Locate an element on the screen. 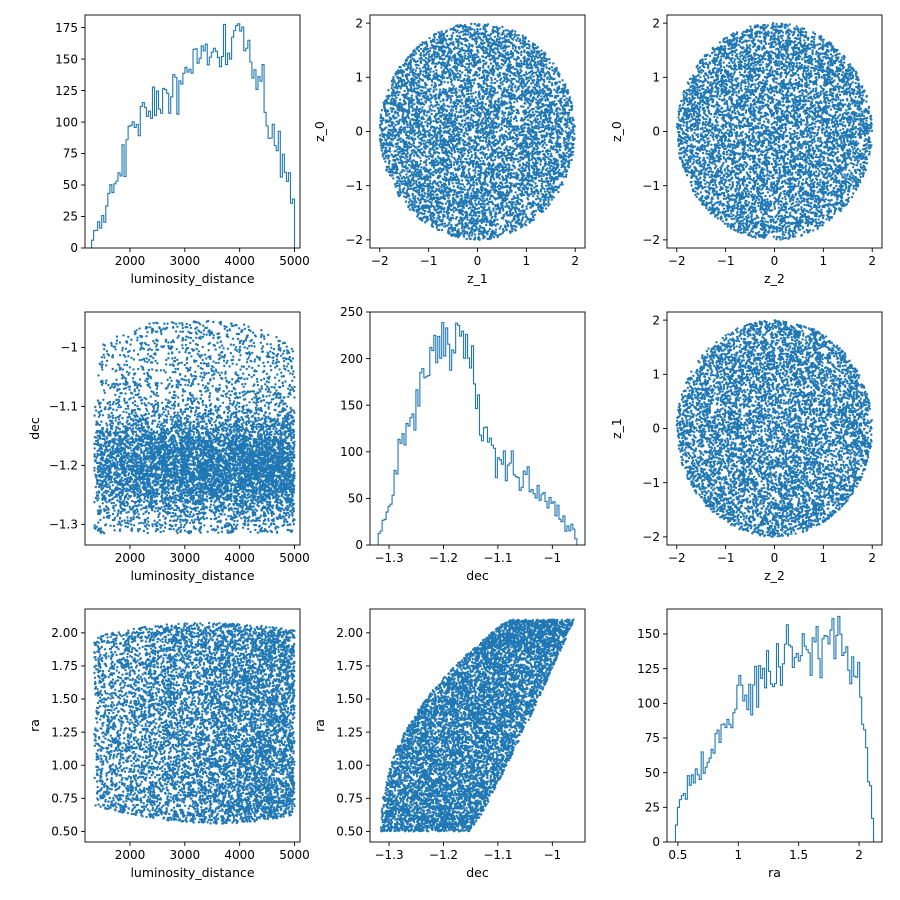  y-tick-label: 125 is located at coordinates (66, 91).